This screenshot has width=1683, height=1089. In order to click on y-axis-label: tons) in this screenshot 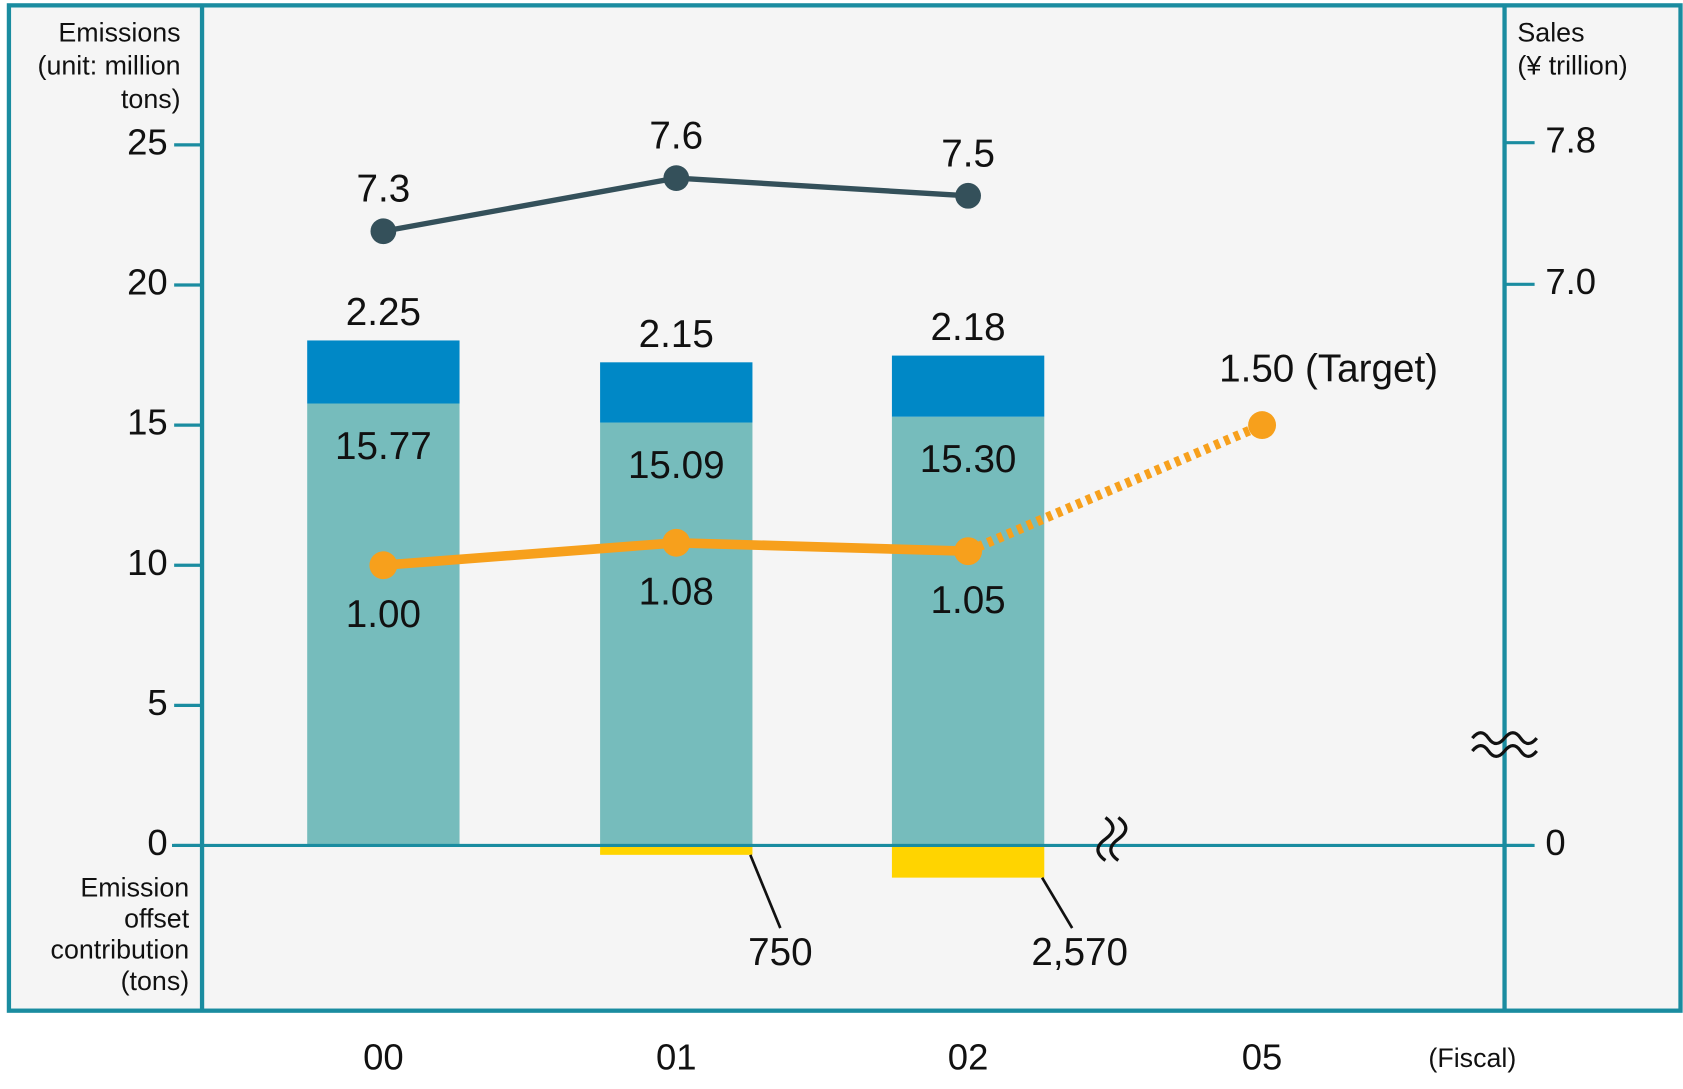, I will do `click(151, 99)`.